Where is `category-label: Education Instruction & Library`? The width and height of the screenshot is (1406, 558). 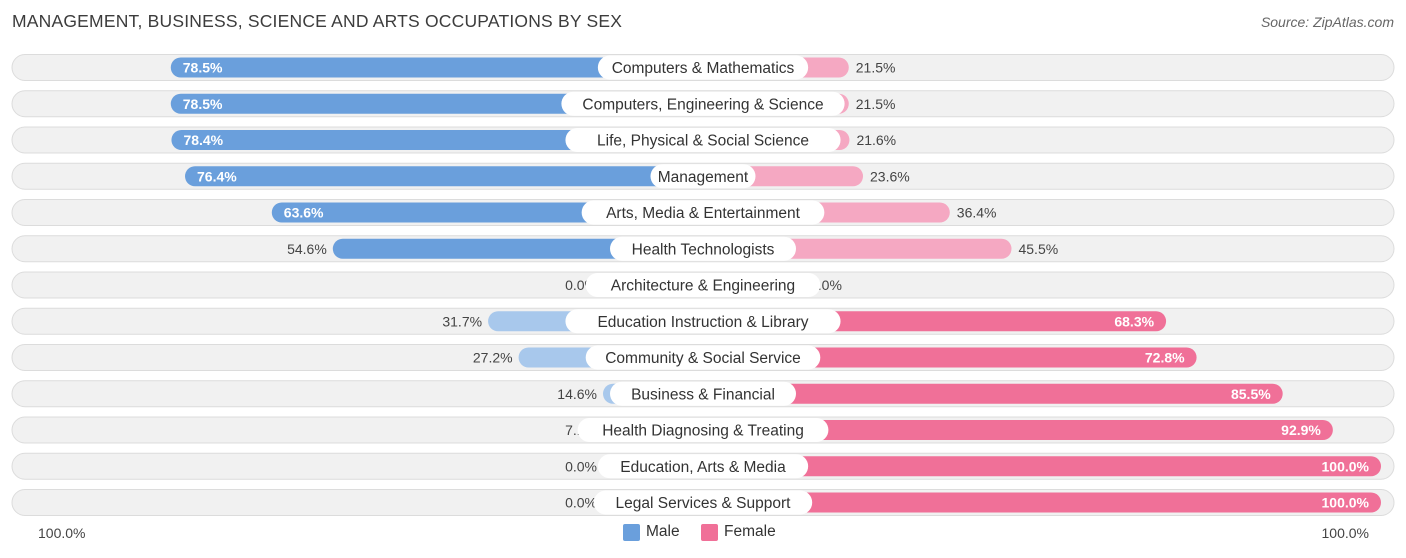 category-label: Education Instruction & Library is located at coordinates (702, 322).